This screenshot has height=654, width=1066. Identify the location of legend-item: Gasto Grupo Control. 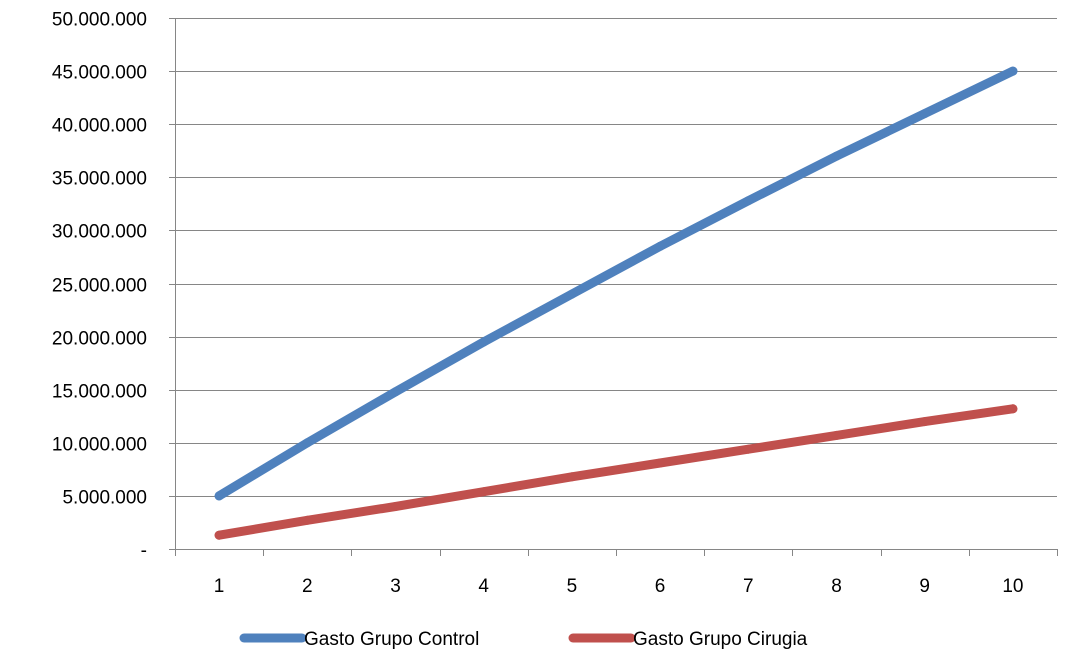
(359, 639).